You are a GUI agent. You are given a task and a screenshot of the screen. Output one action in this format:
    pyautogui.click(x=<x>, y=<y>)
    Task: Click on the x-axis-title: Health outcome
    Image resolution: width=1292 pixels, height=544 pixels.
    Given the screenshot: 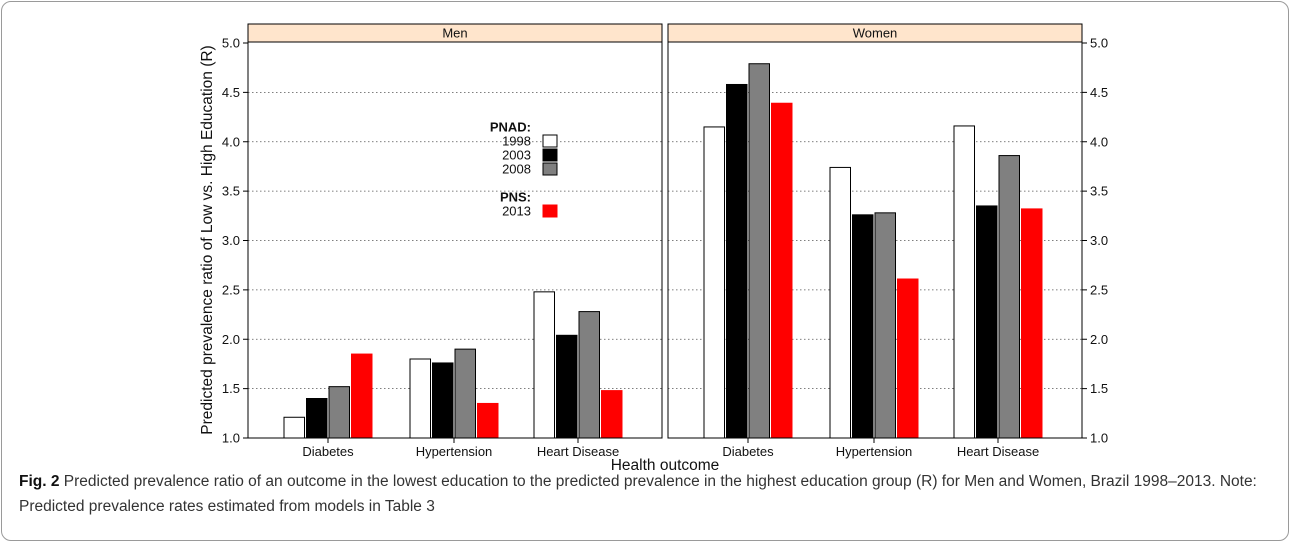 What is the action you would take?
    pyautogui.click(x=665, y=464)
    